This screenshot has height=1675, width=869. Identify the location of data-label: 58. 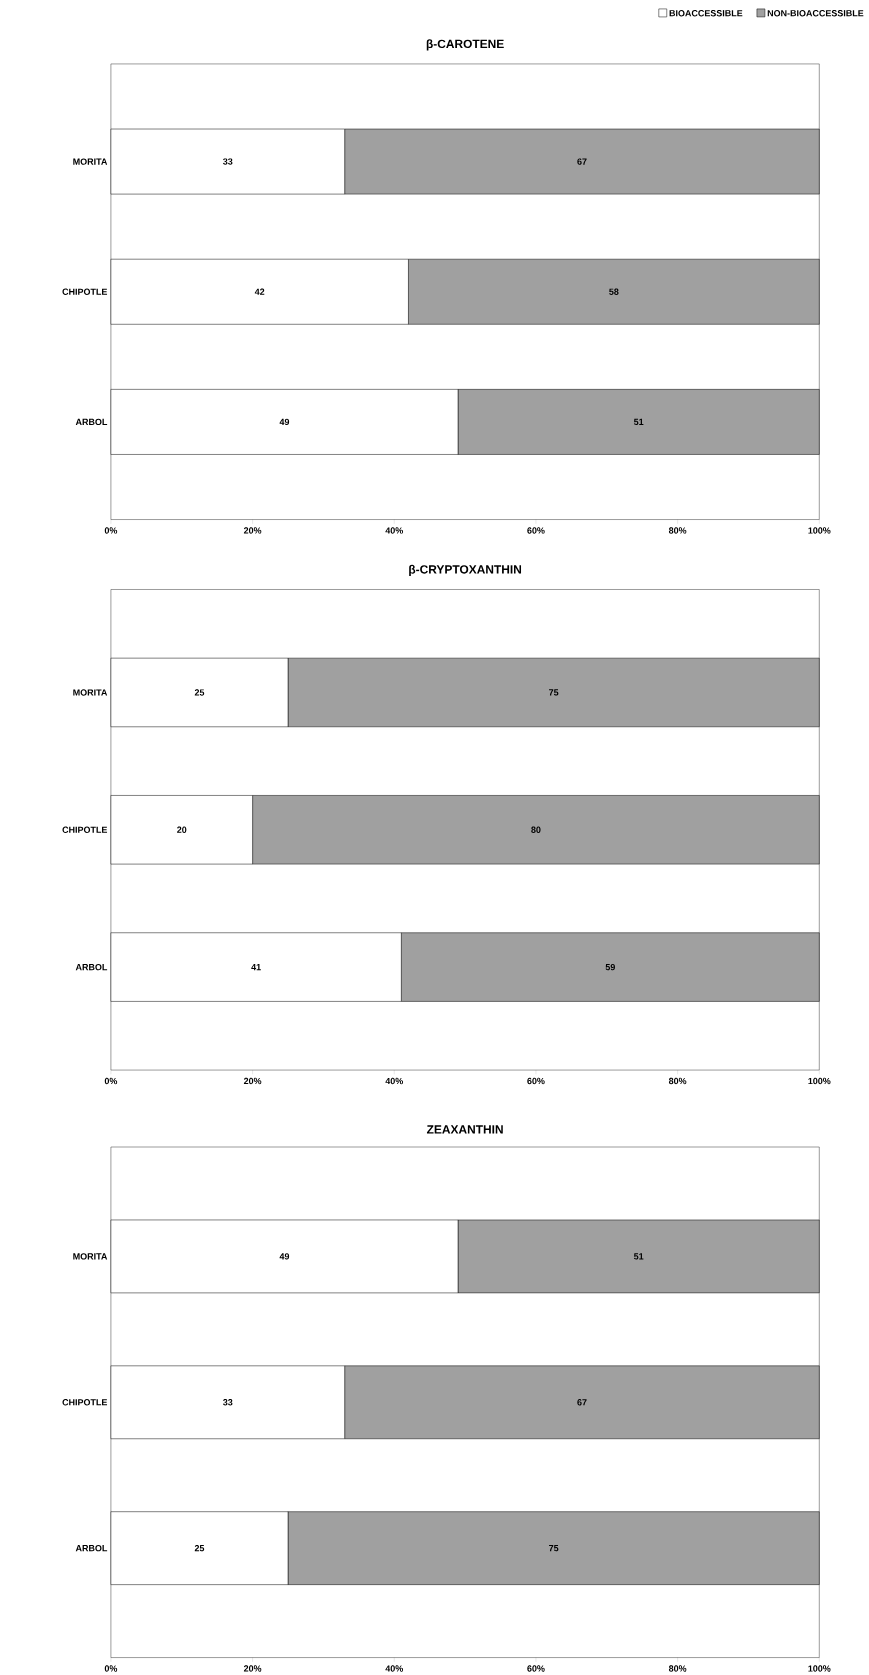
(614, 291).